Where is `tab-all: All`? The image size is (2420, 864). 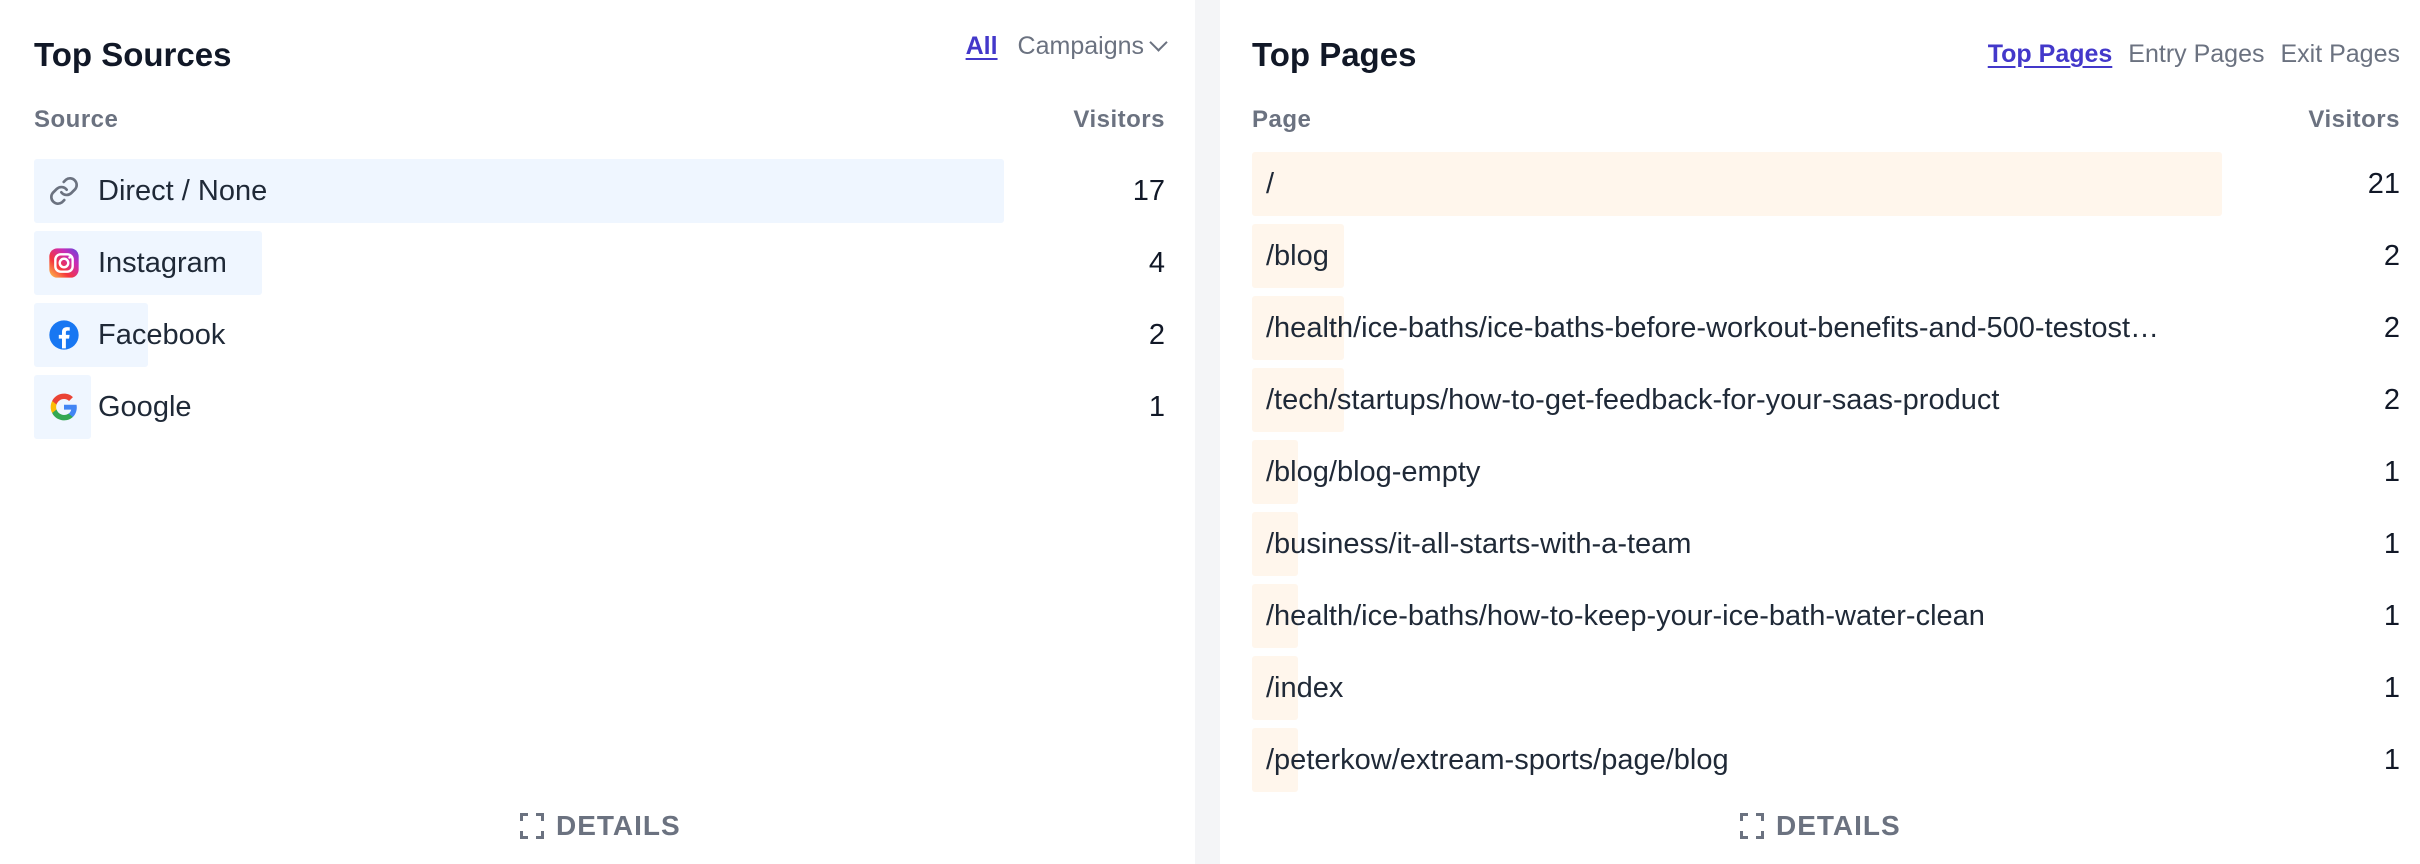 tab-all: All is located at coordinates (981, 46).